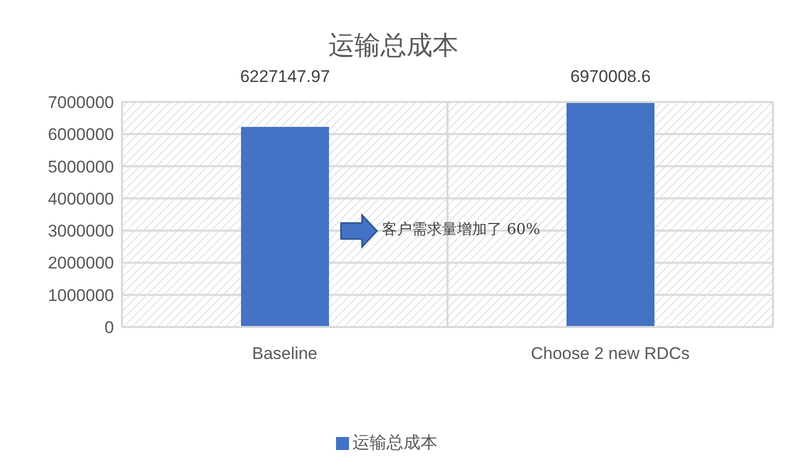 The height and width of the screenshot is (466, 787). What do you see at coordinates (81, 231) in the screenshot?
I see `y-tick-label: 3000000` at bounding box center [81, 231].